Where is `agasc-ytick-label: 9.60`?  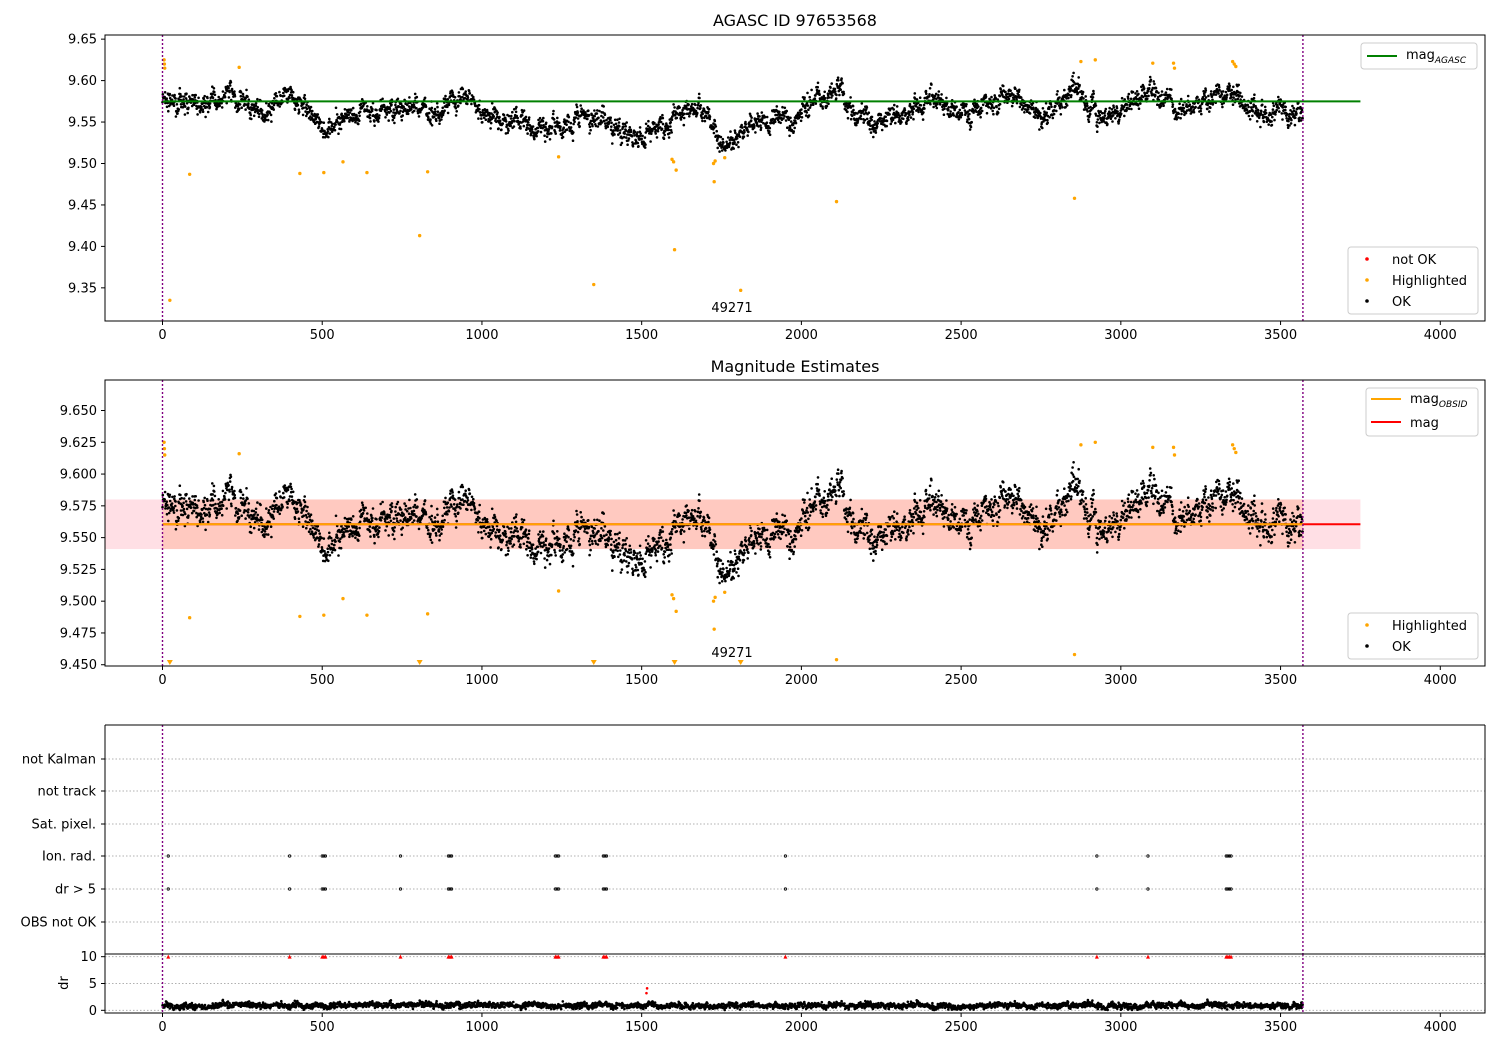
agasc-ytick-label: 9.60 is located at coordinates (82, 81).